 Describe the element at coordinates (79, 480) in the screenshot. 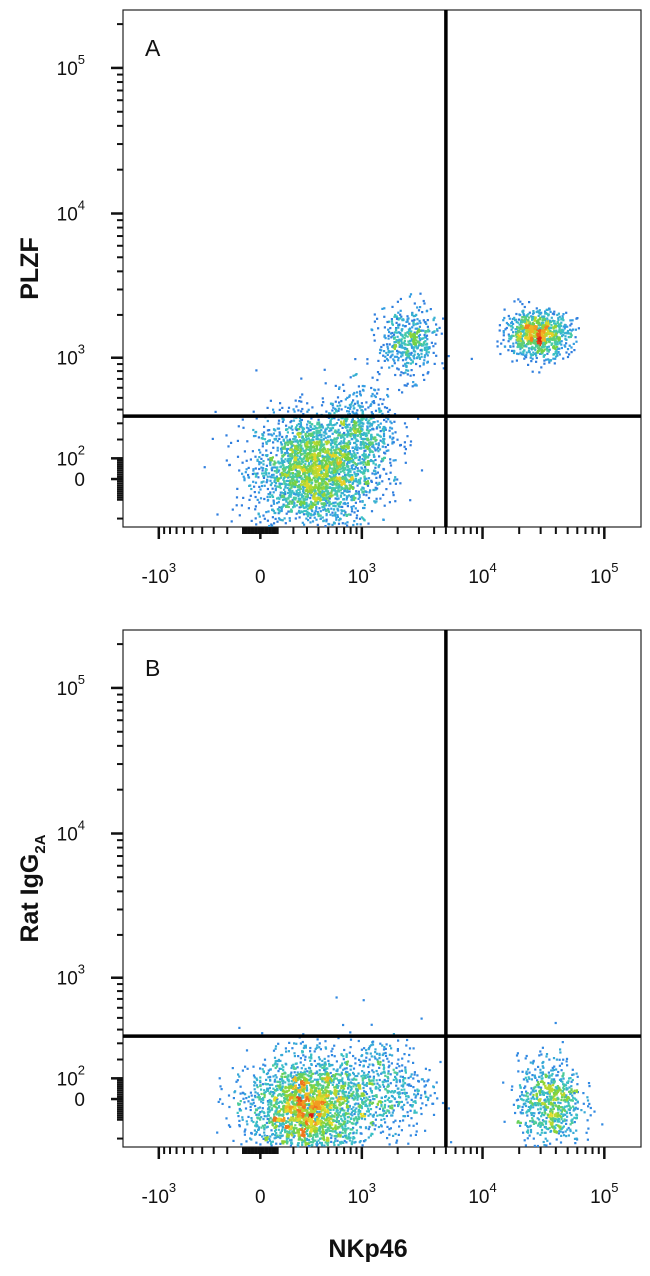

I see `y-tick-label: 0` at that location.